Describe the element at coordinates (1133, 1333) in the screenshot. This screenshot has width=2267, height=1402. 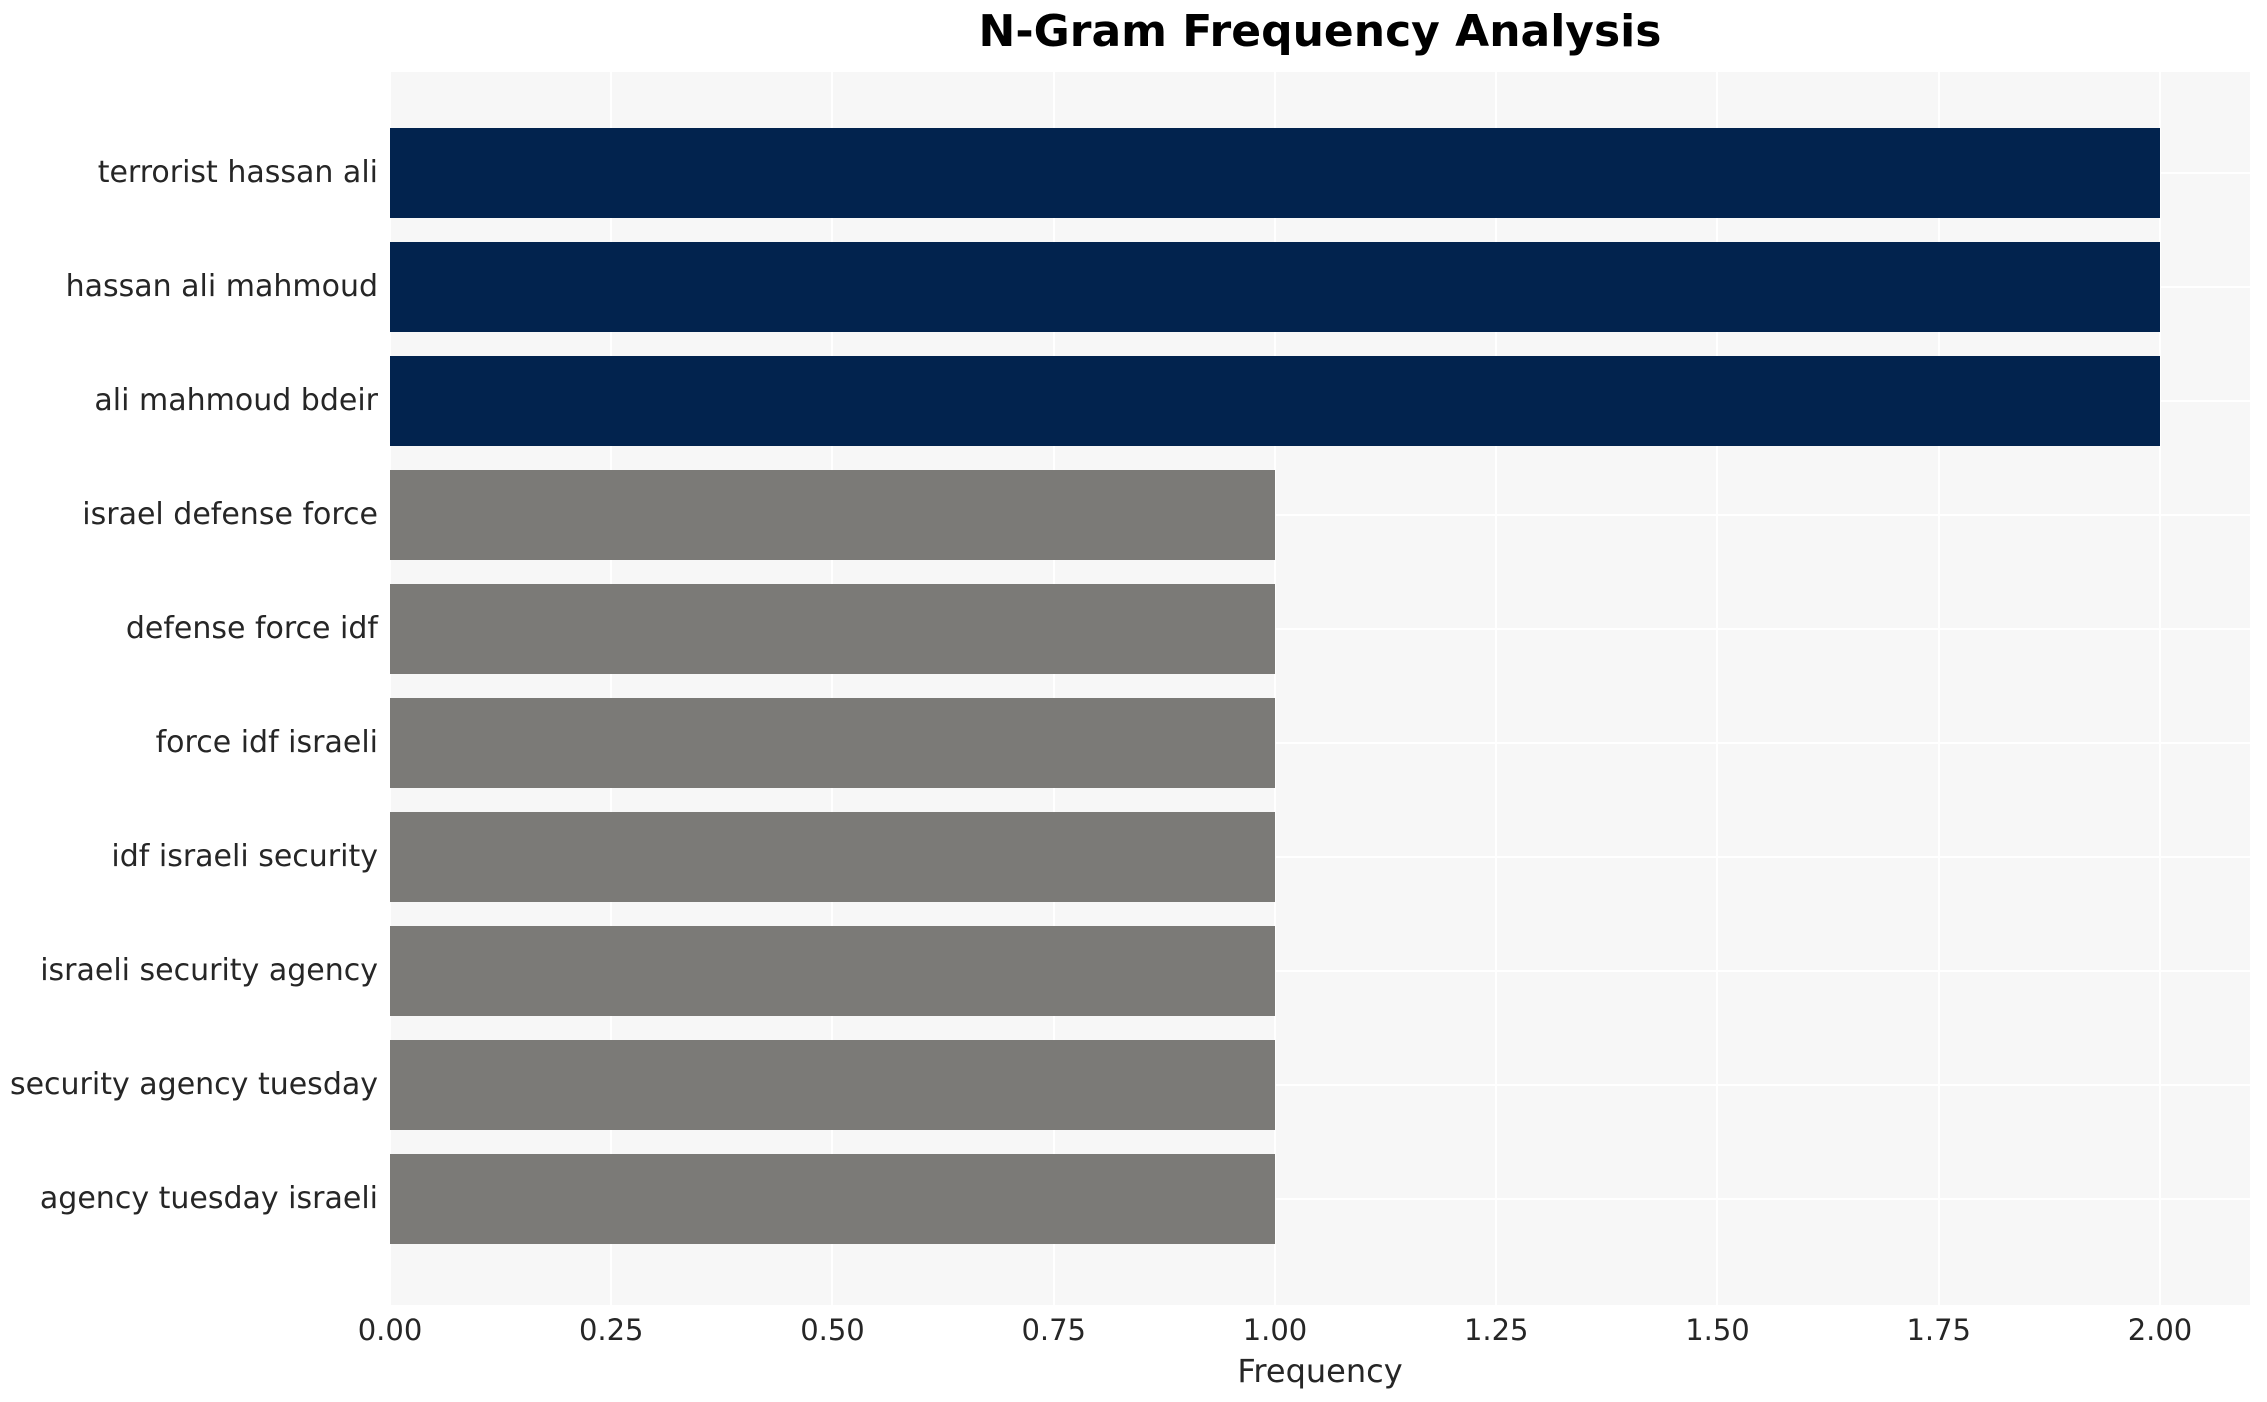
I see `x-axis: 0.00 0.25 0.50 0.75 1.00 1.25 1.50 1.75 2.00` at that location.